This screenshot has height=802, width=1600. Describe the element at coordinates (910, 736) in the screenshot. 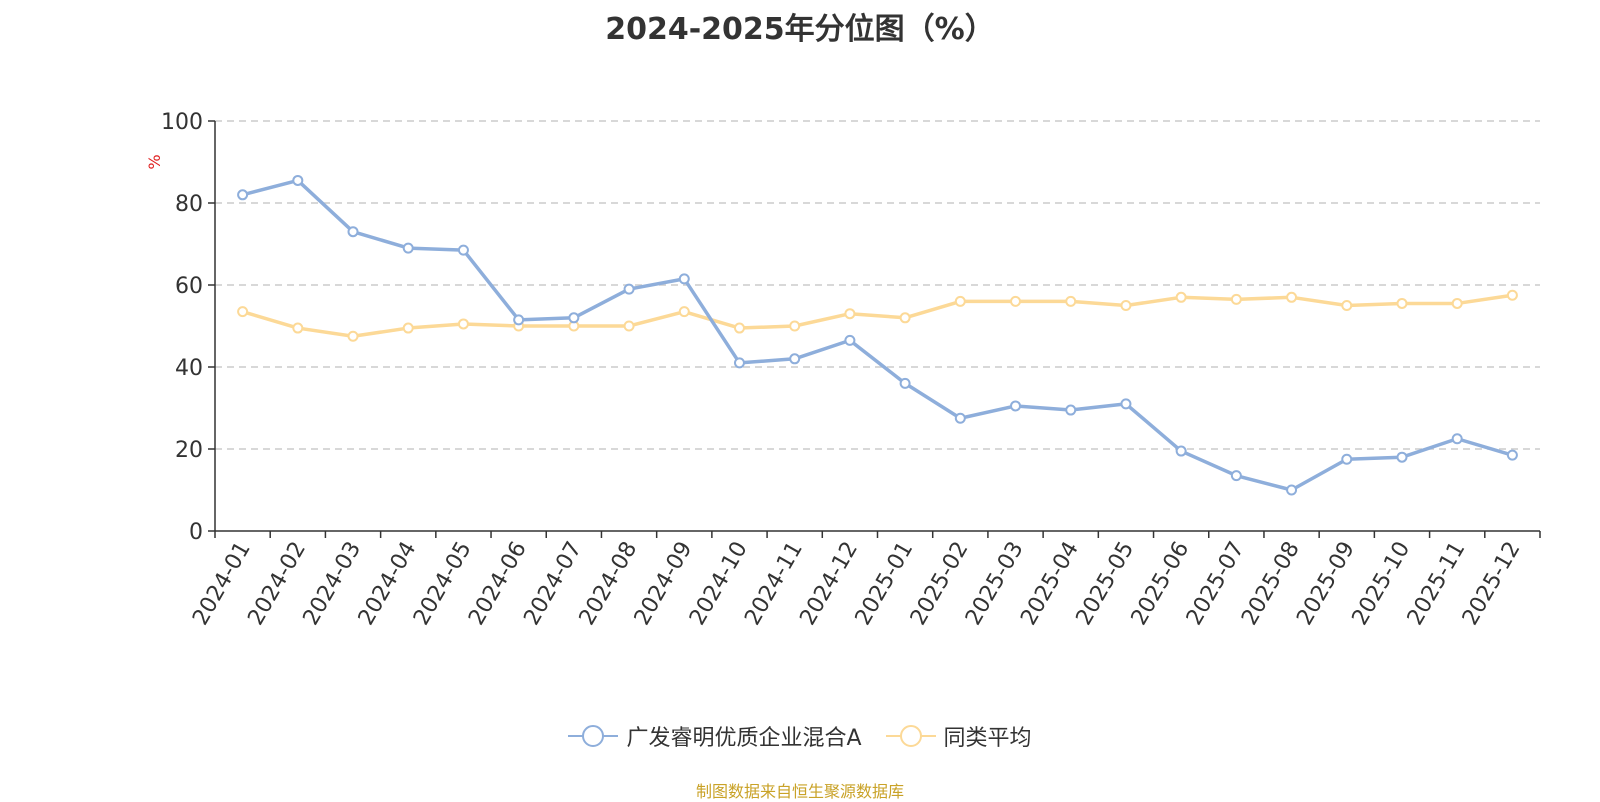

I see `legend-marker-average` at that location.